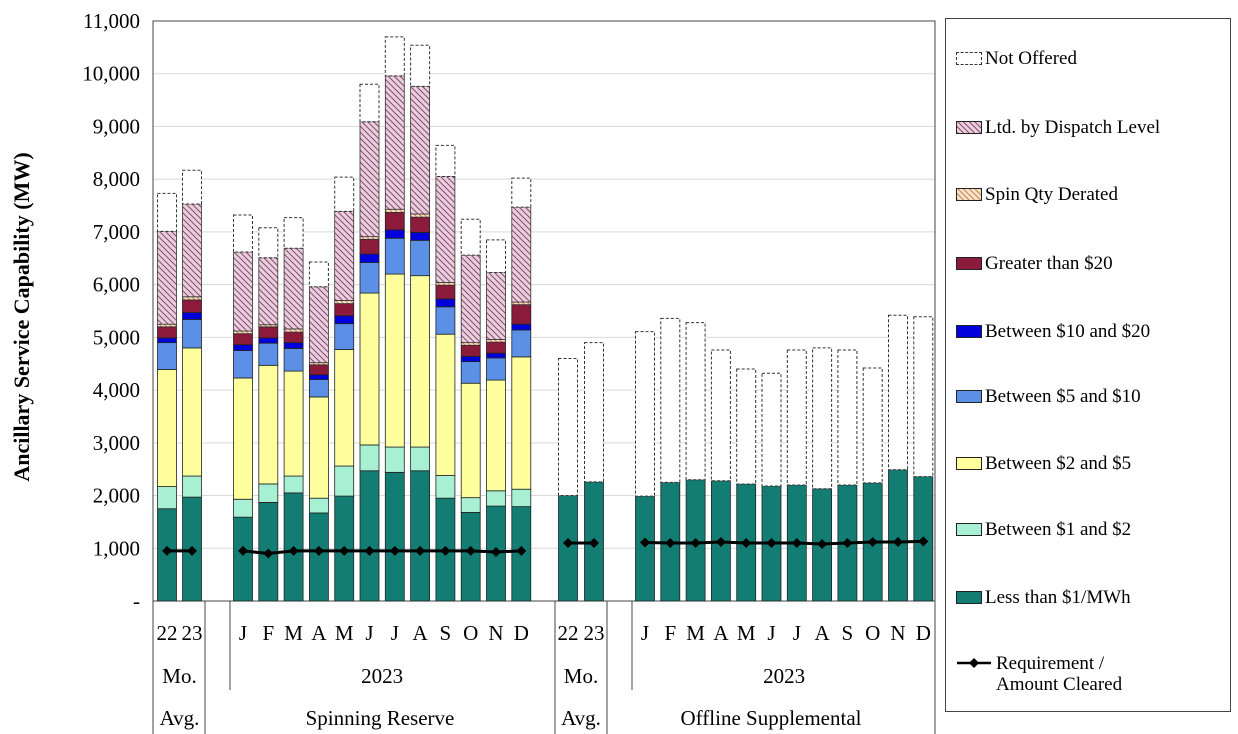  I want to click on legend-label: Greater than $20, so click(1049, 263).